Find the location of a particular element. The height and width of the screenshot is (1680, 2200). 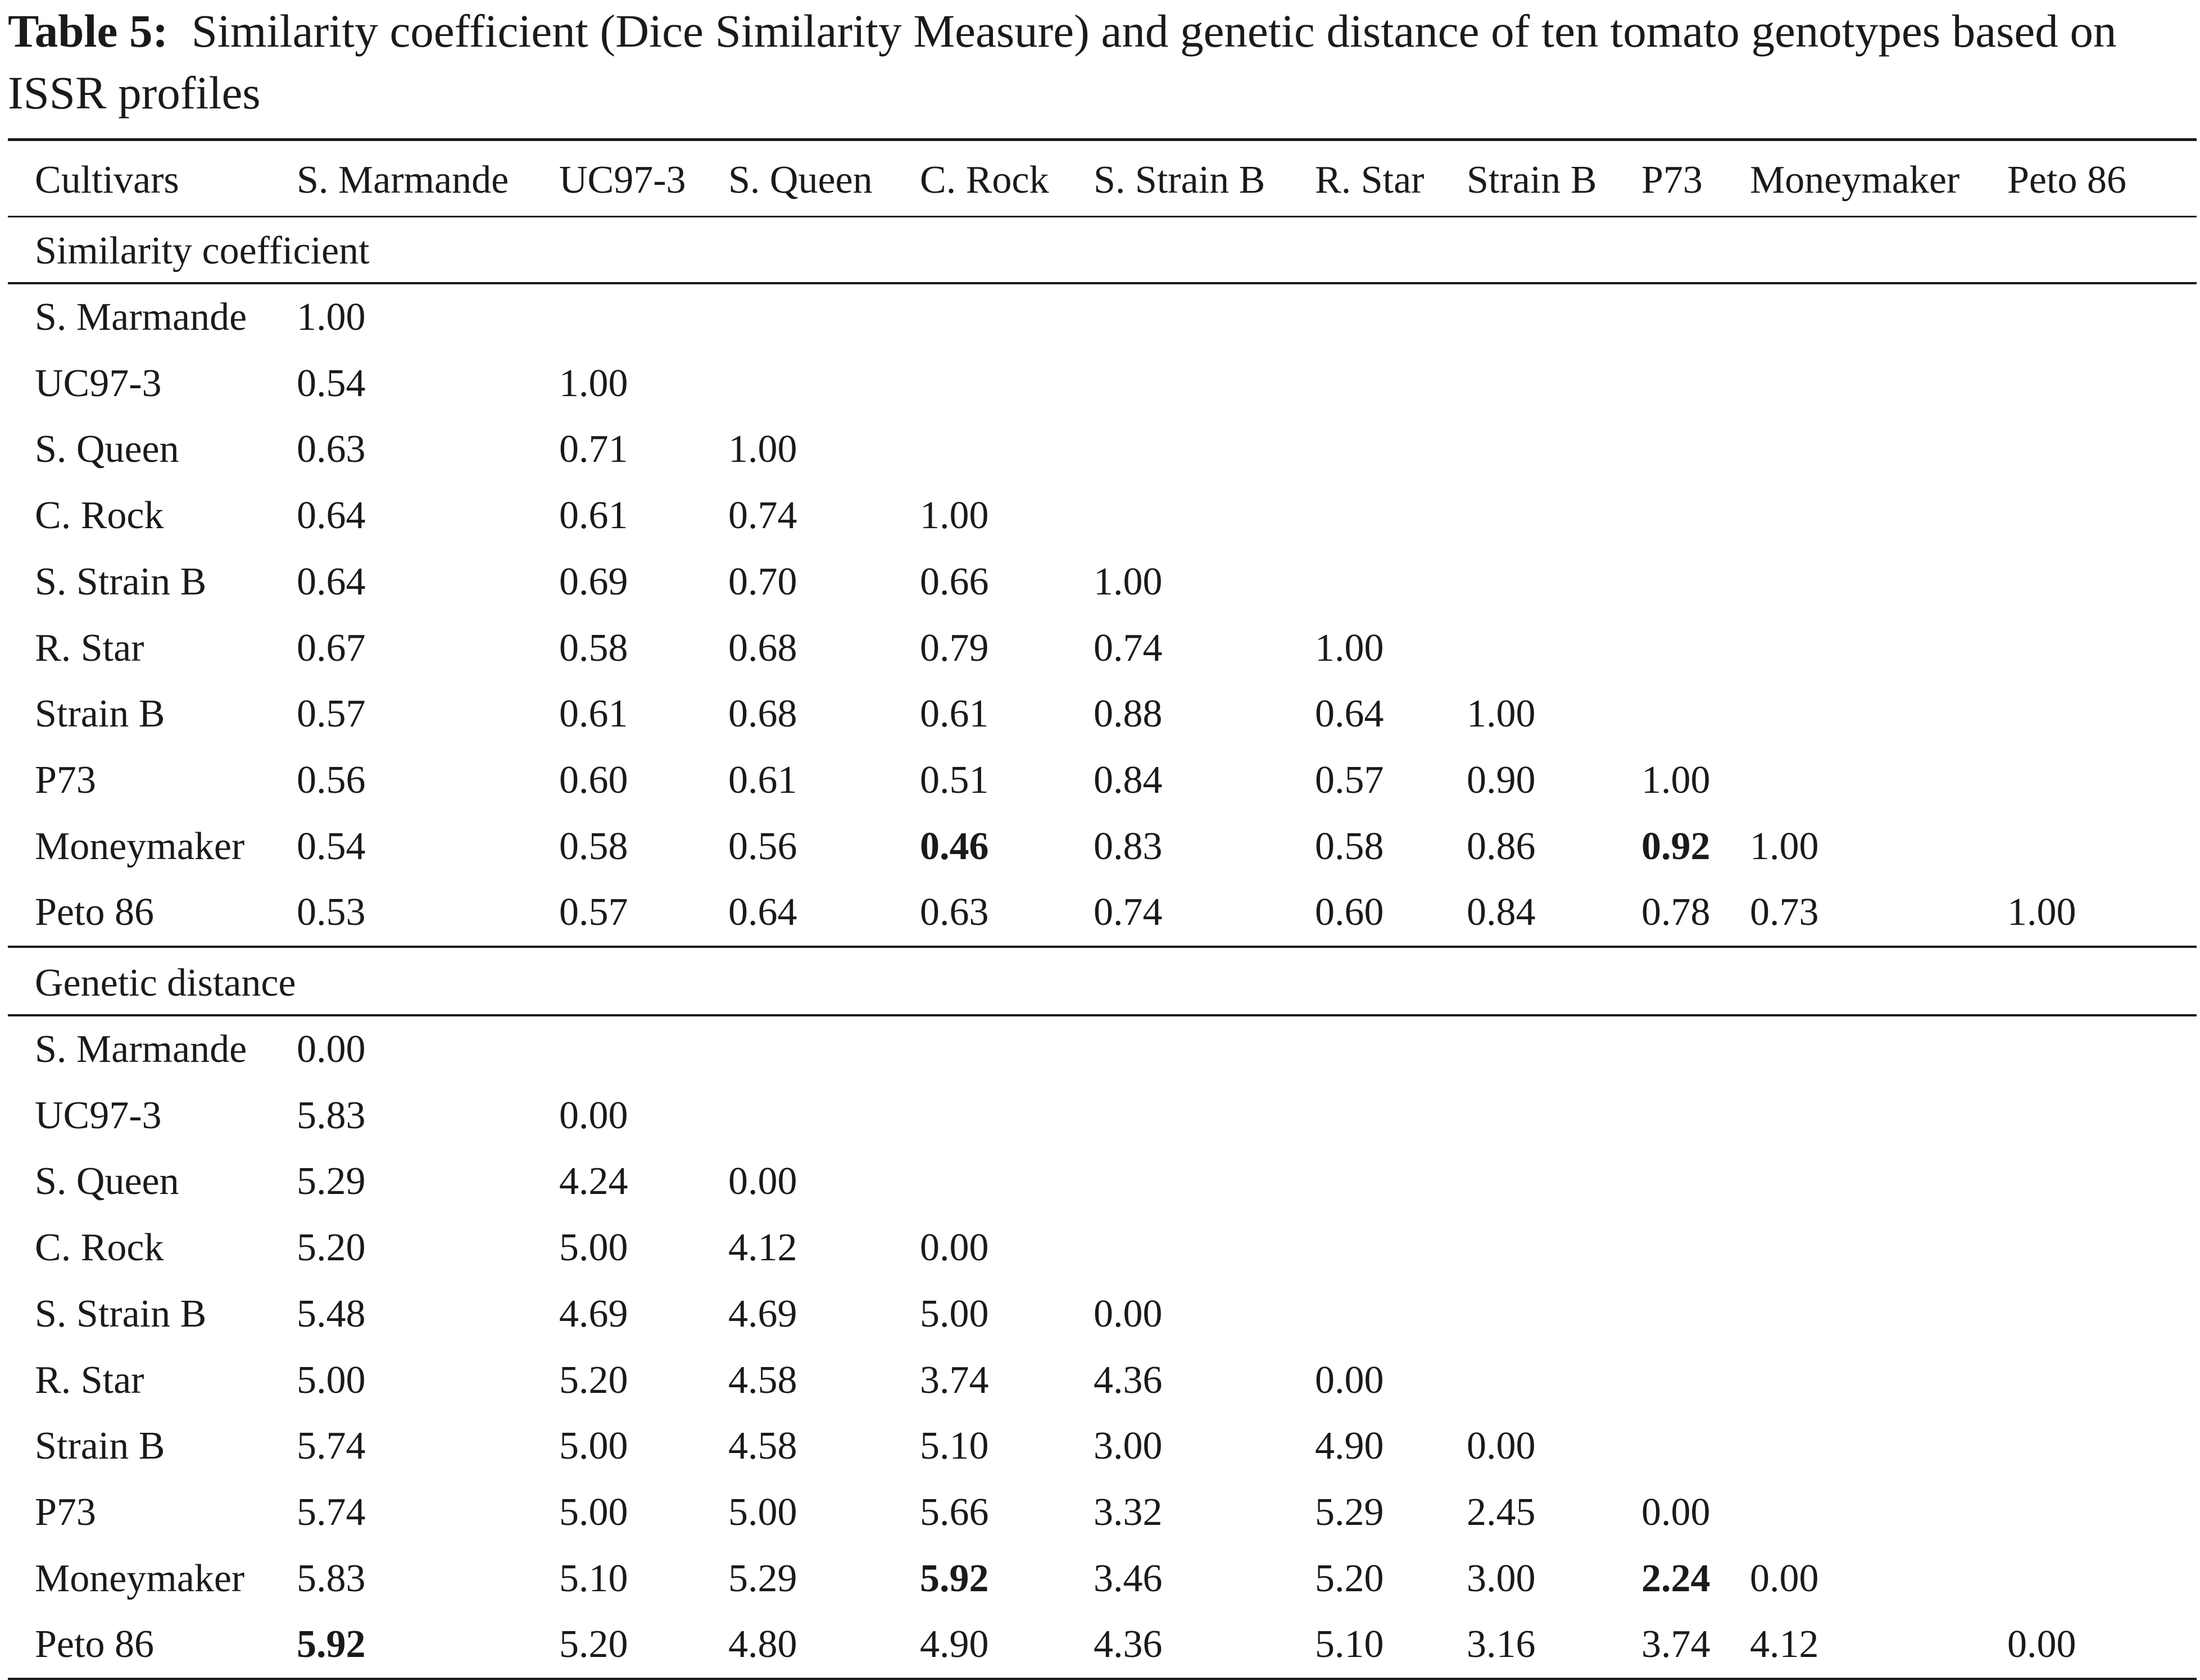

table-cell: 0.70 is located at coordinates (762, 581).